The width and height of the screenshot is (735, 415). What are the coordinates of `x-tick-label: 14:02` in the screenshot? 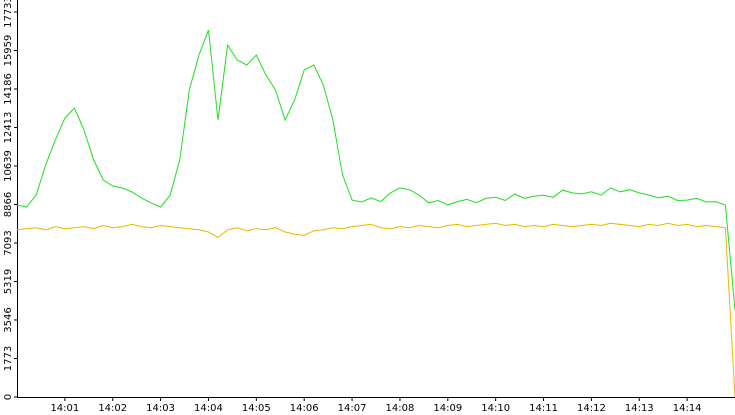 It's located at (112, 408).